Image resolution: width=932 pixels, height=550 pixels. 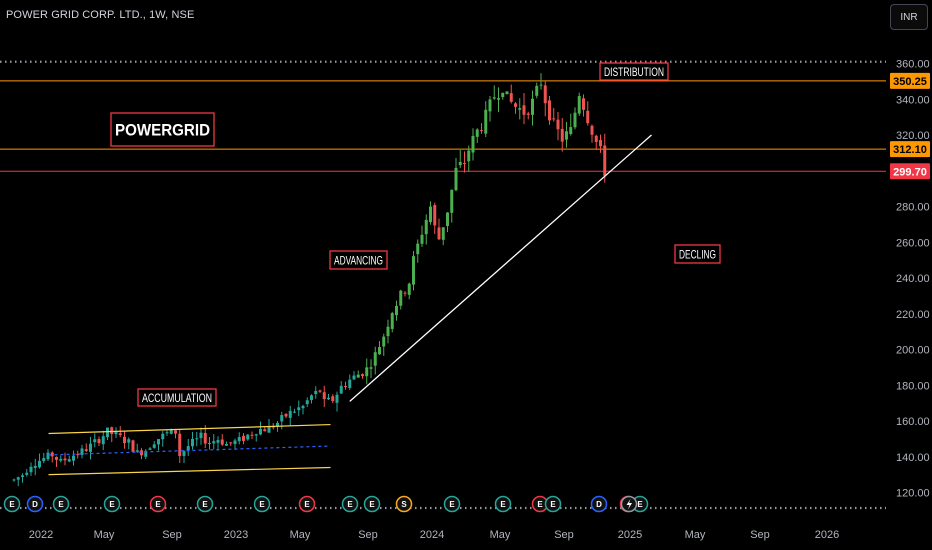 What do you see at coordinates (326, 504) in the screenshot?
I see `event-markers: EDEEEEEEEESEEEEDEE` at bounding box center [326, 504].